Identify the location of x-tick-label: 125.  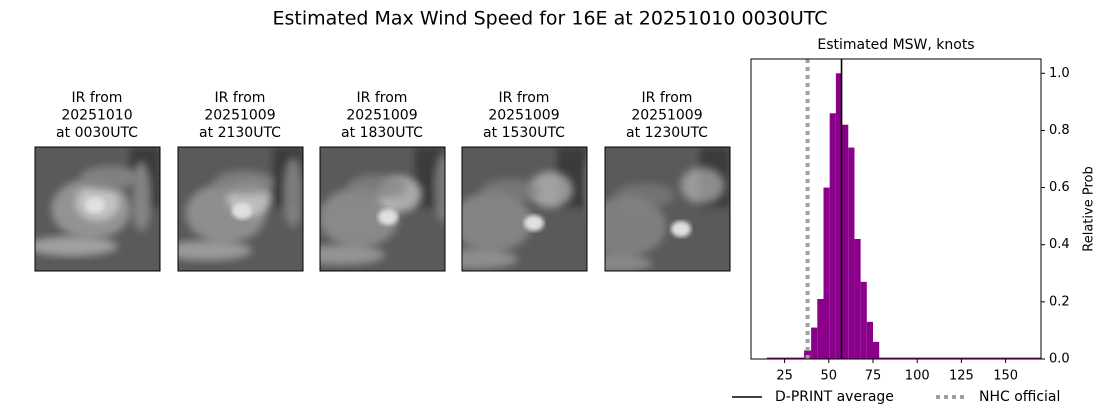
(961, 376).